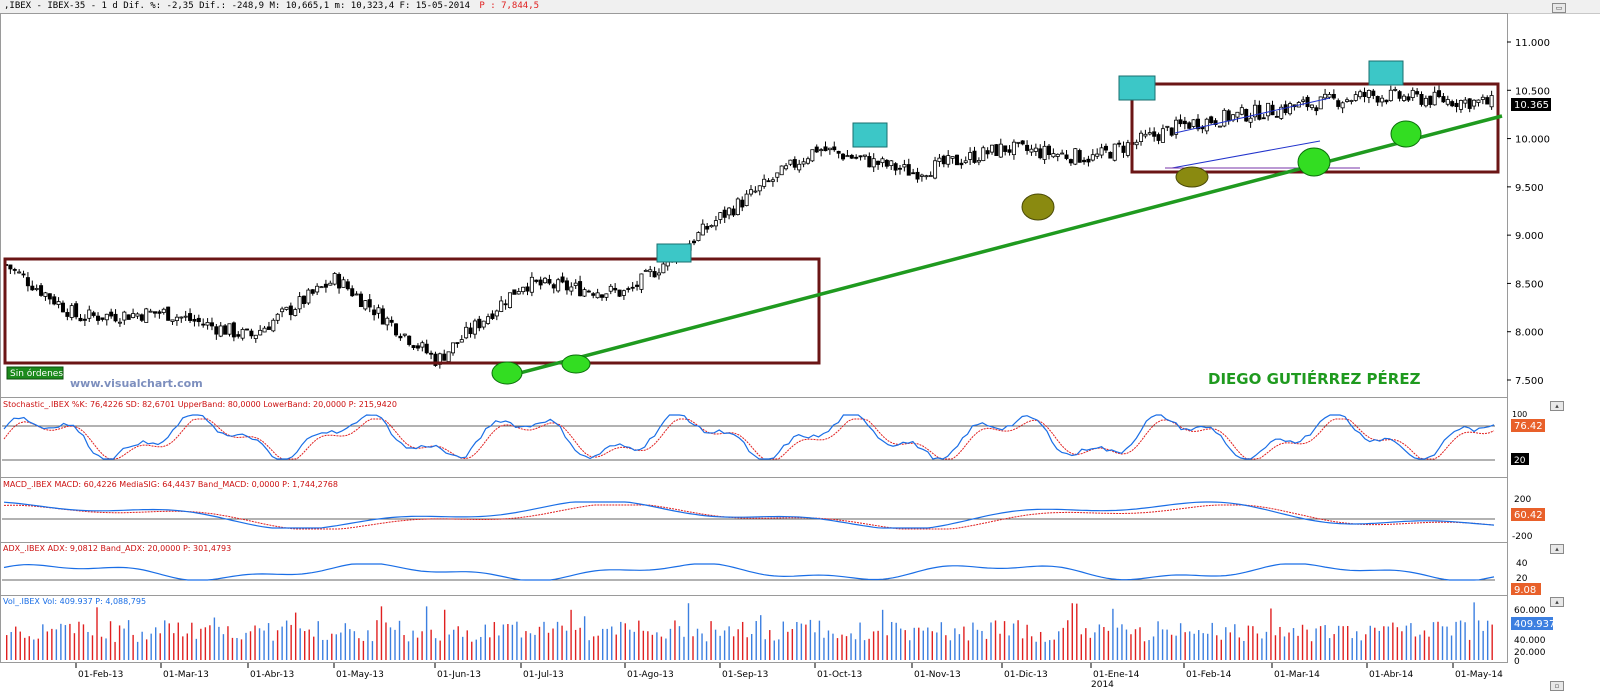  I want to click on volume-value: 409.937, so click(1534, 624).